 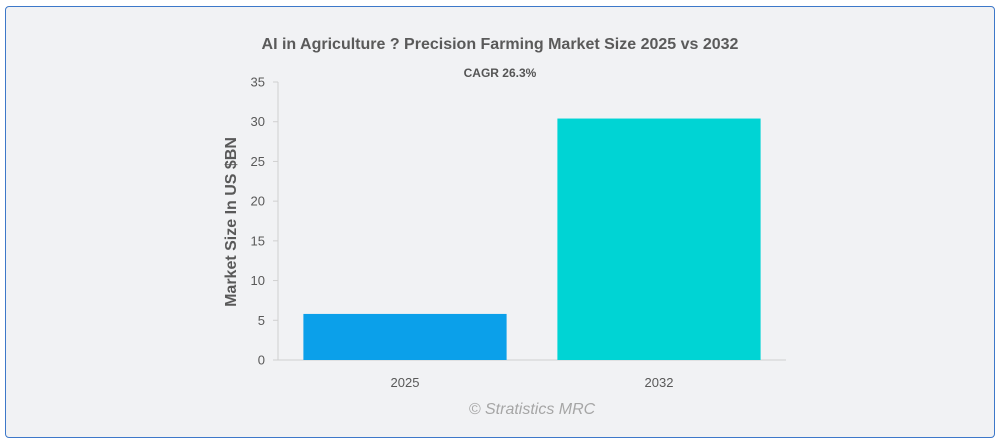 What do you see at coordinates (258, 280) in the screenshot?
I see `y-tick-label: 10` at bounding box center [258, 280].